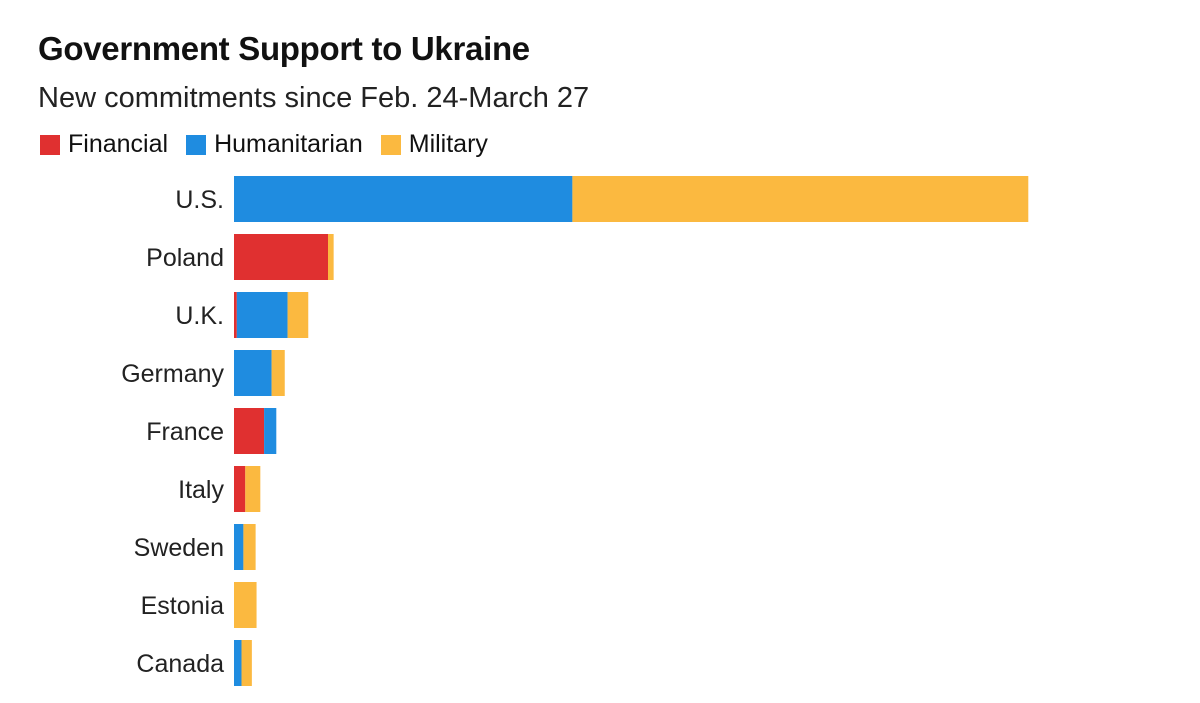 Image resolution: width=1200 pixels, height=703 pixels. I want to click on category-label-italy: Italy, so click(201, 490).